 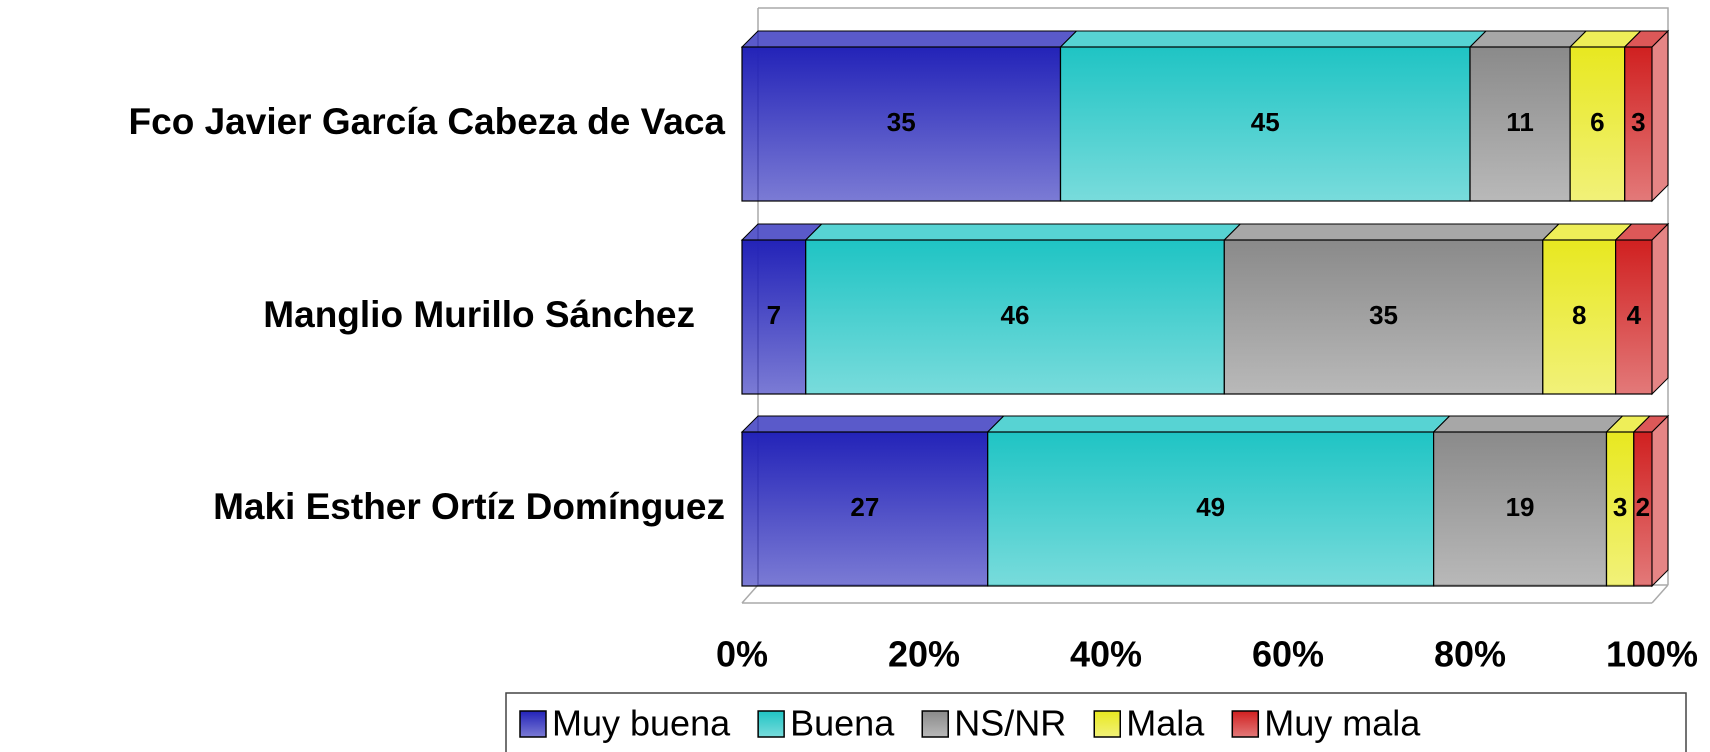 What do you see at coordinates (1643, 507) in the screenshot?
I see `data-label: 2` at bounding box center [1643, 507].